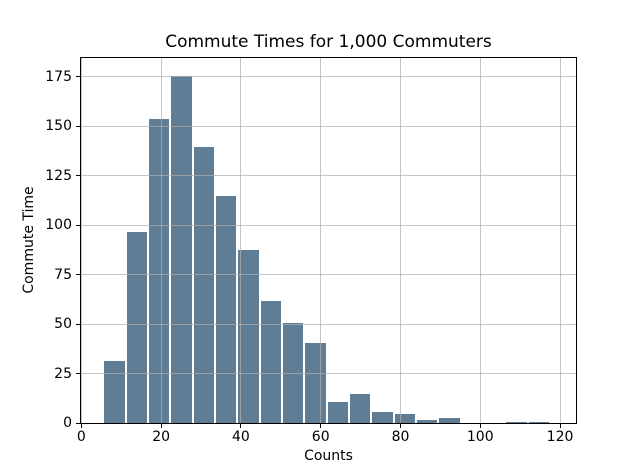 The image size is (640, 476). Describe the element at coordinates (63, 324) in the screenshot. I see `y-tick-label: 50` at that location.